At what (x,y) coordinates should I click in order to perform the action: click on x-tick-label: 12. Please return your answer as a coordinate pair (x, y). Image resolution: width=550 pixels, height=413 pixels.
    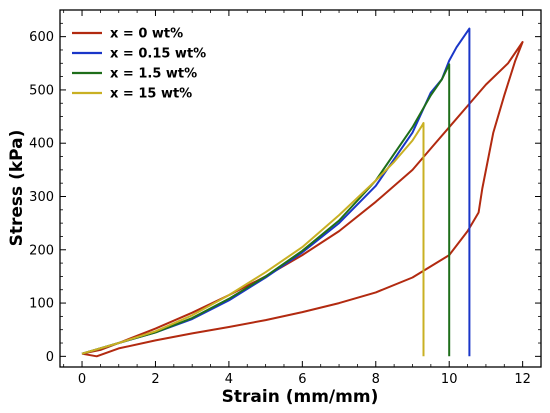
    Looking at the image, I should click on (522, 379).